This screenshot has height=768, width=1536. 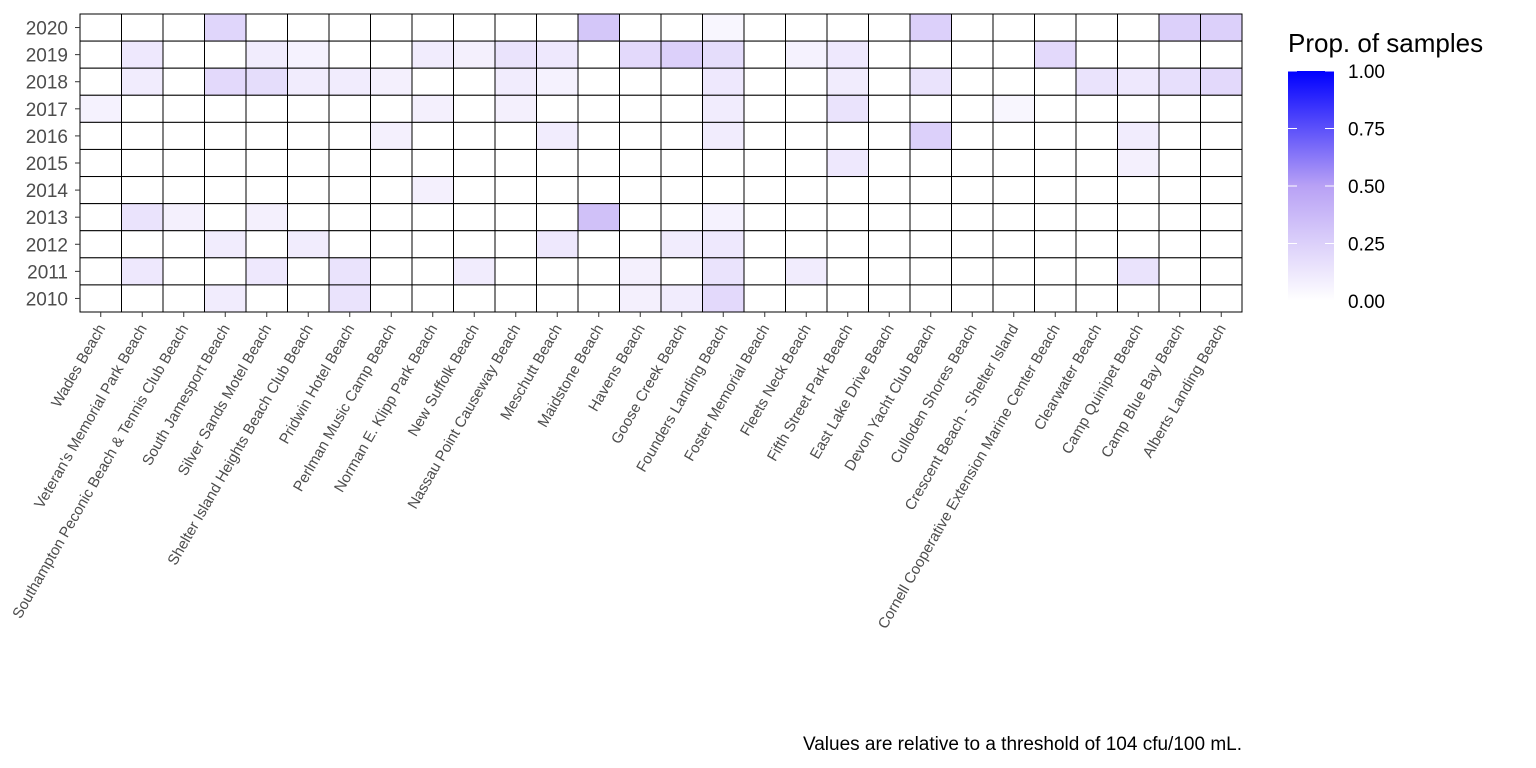 I want to click on y-tick-label: 2017, so click(x=47, y=110).